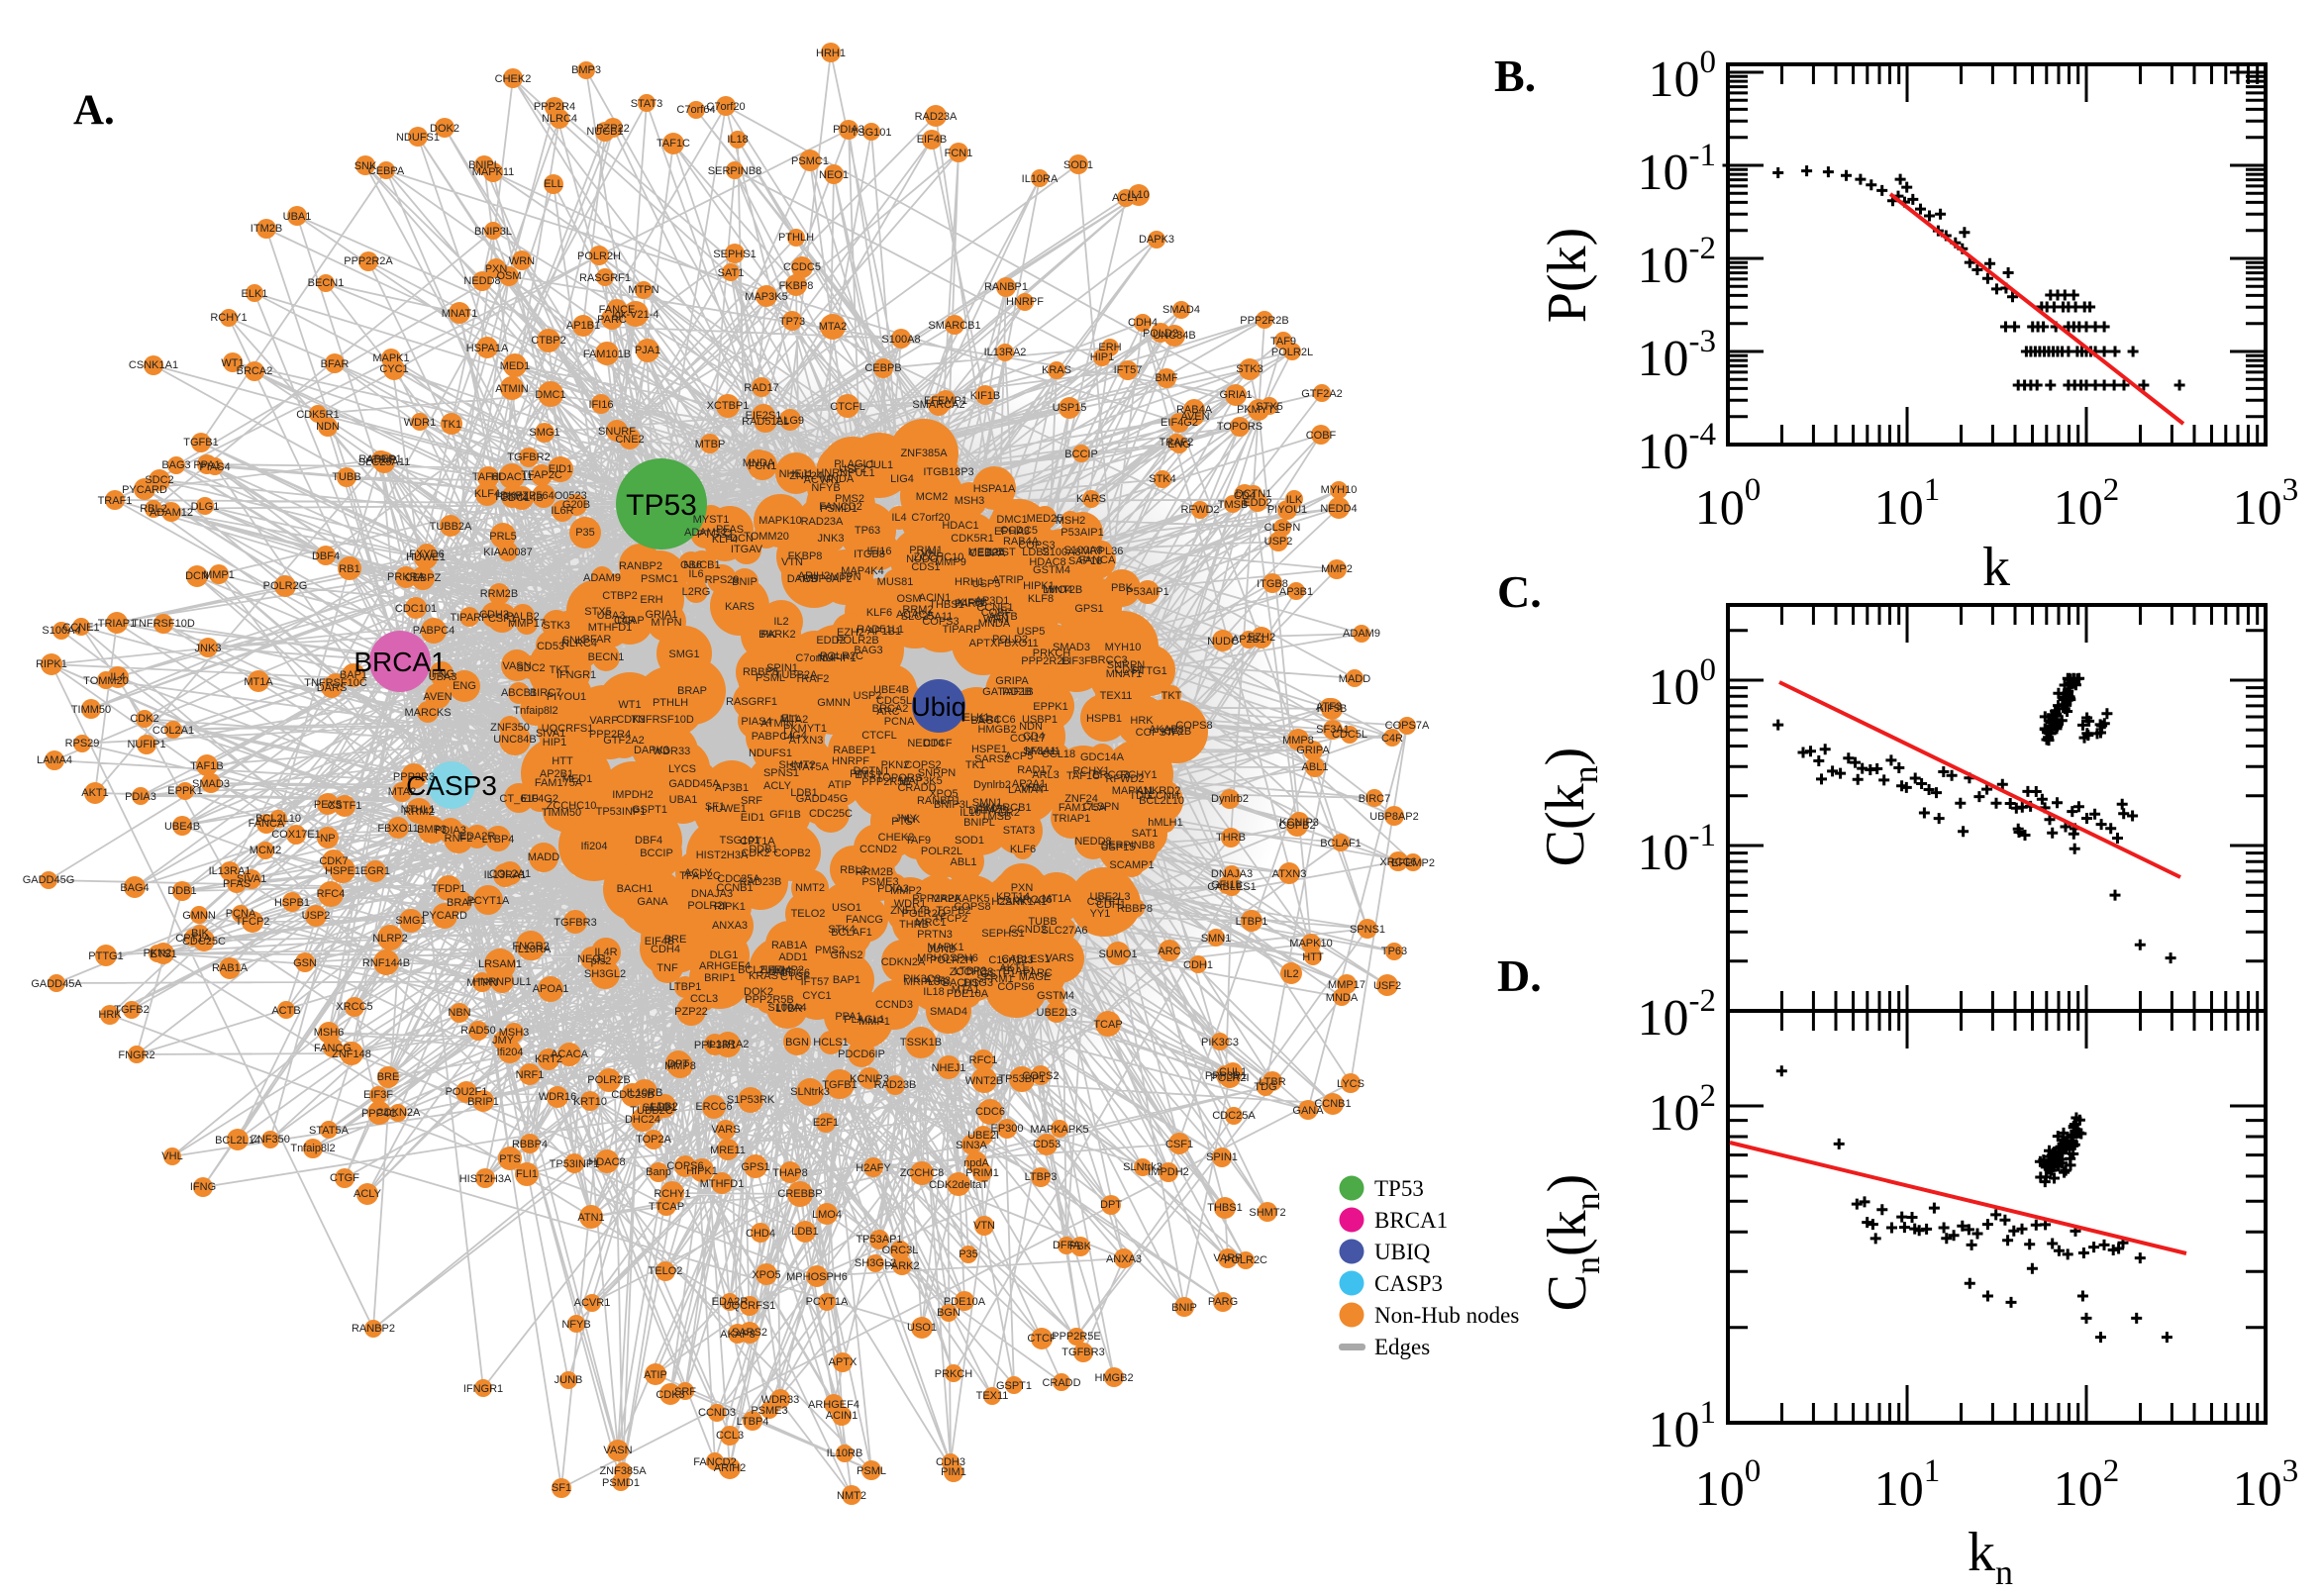 This screenshot has width=2323, height=1596. What do you see at coordinates (1149, 671) in the screenshot?
I see `svg-text: PTTG1` at bounding box center [1149, 671].